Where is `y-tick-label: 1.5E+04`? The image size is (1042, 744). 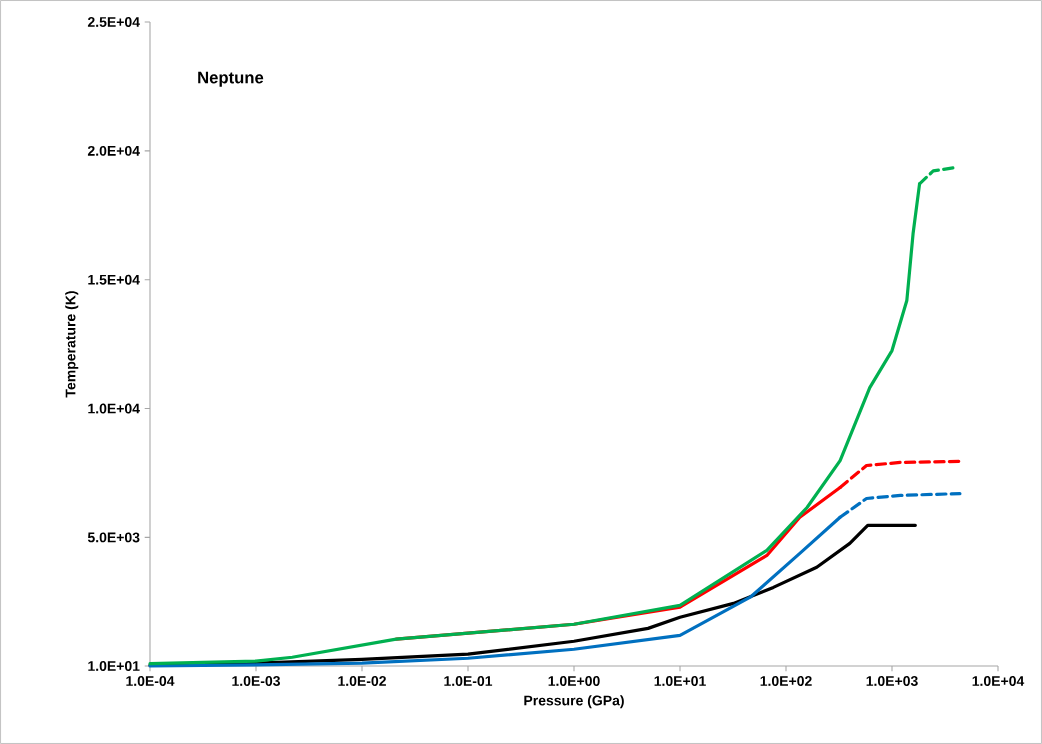 y-tick-label: 1.5E+04 is located at coordinates (114, 279).